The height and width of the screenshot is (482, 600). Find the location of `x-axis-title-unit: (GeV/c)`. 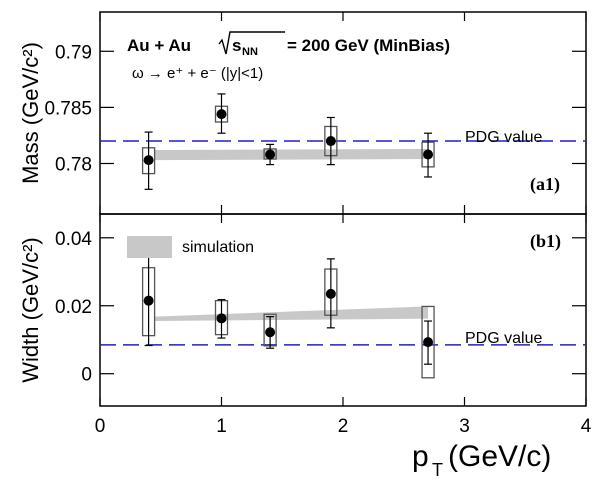

x-axis-title-unit: (GeV/c) is located at coordinates (499, 456).